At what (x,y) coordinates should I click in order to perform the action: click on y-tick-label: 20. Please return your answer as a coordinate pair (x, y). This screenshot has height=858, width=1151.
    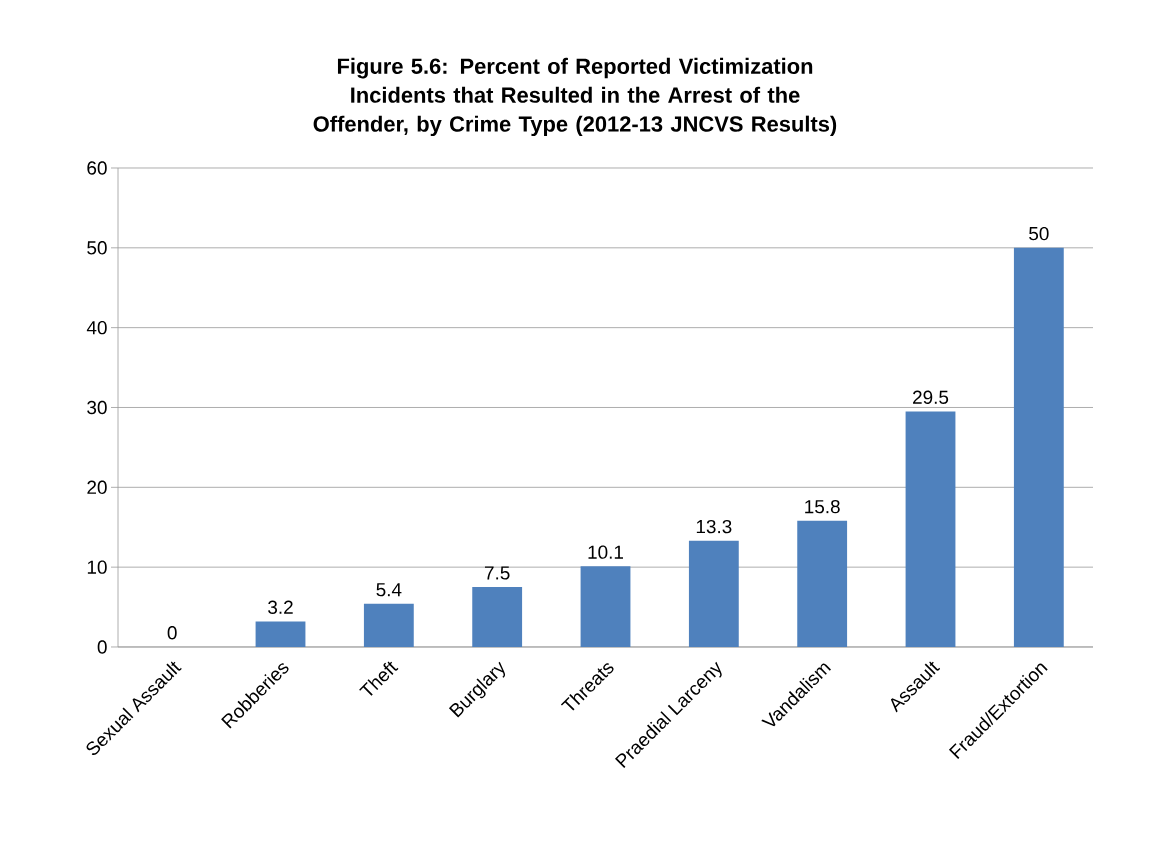
    Looking at the image, I should click on (97, 487).